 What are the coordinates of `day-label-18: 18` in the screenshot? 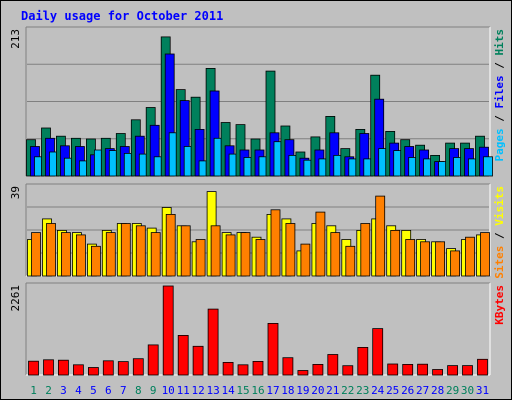 It's located at (287, 390).